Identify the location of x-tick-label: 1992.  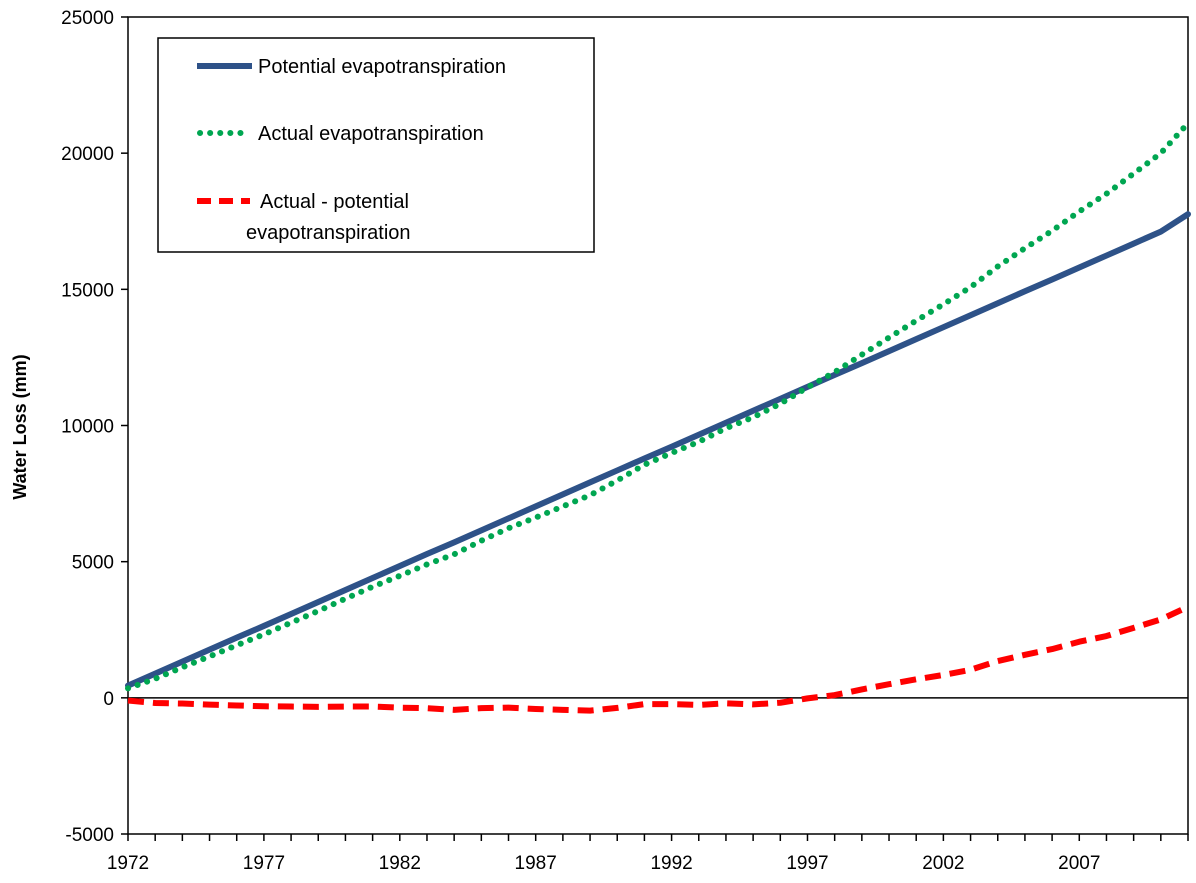
(671, 863).